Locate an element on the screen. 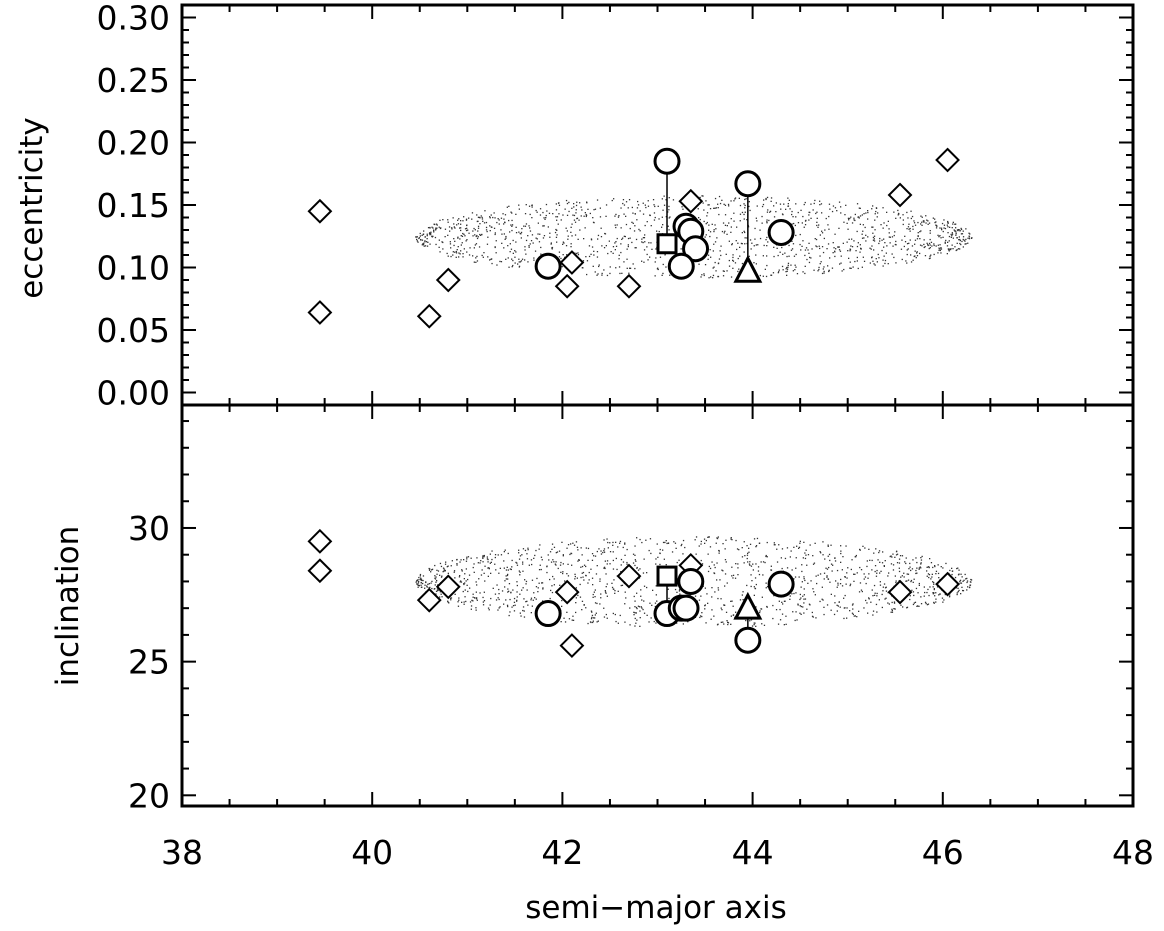 The image size is (1164, 931). y-axis-title-eccentricity: eccentricity is located at coordinates (32, 208).